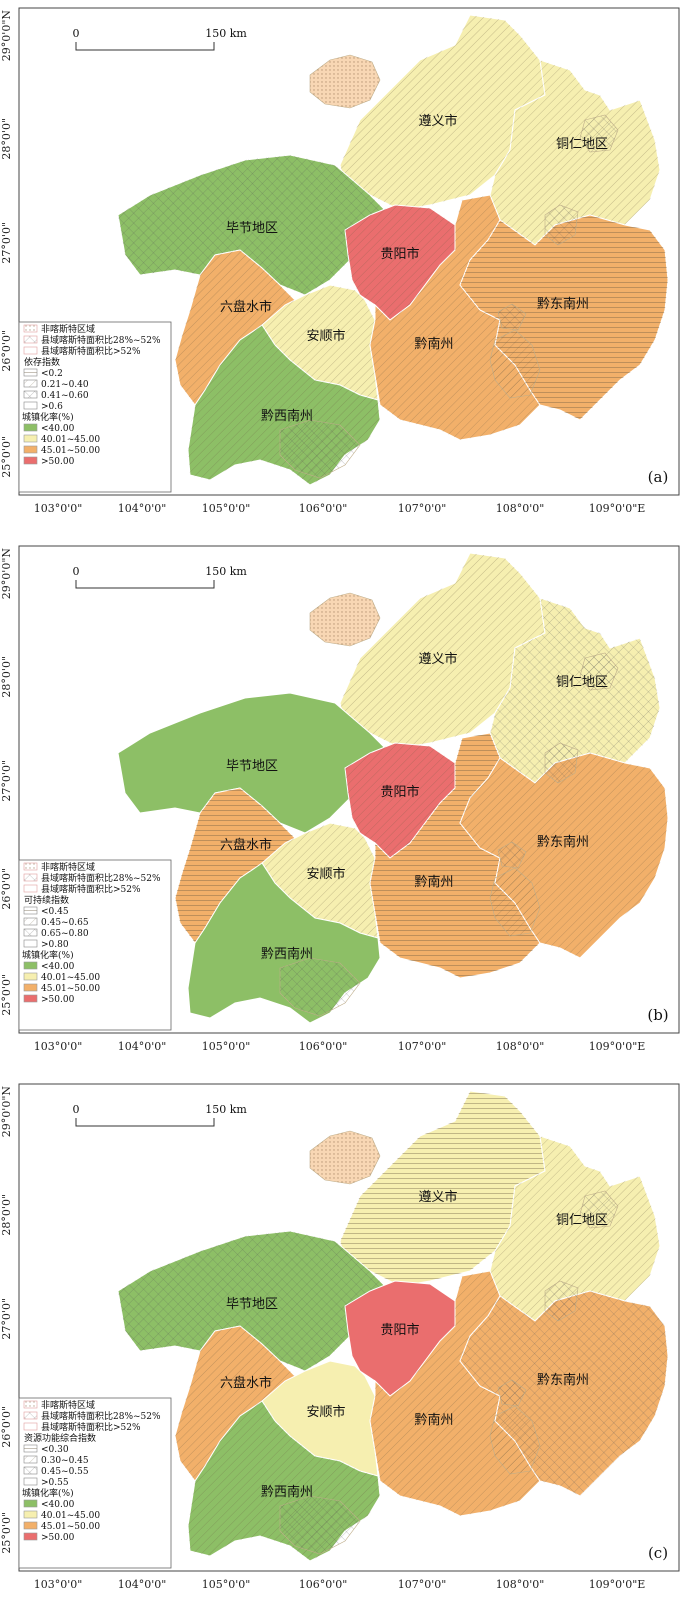  I want to click on legend-item: <0.30, so click(55, 1450).